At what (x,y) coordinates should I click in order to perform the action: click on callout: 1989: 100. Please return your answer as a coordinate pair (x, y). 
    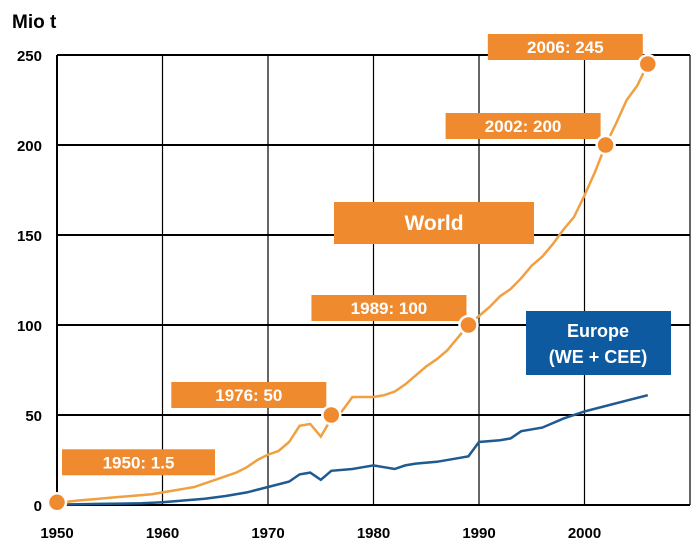
    Looking at the image, I should click on (389, 308).